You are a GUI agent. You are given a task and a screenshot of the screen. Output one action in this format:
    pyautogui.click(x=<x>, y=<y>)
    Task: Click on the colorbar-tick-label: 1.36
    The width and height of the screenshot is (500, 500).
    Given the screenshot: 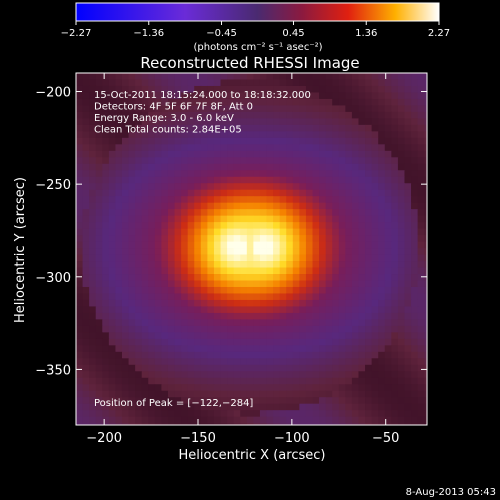 What is the action you would take?
    pyautogui.click(x=366, y=33)
    